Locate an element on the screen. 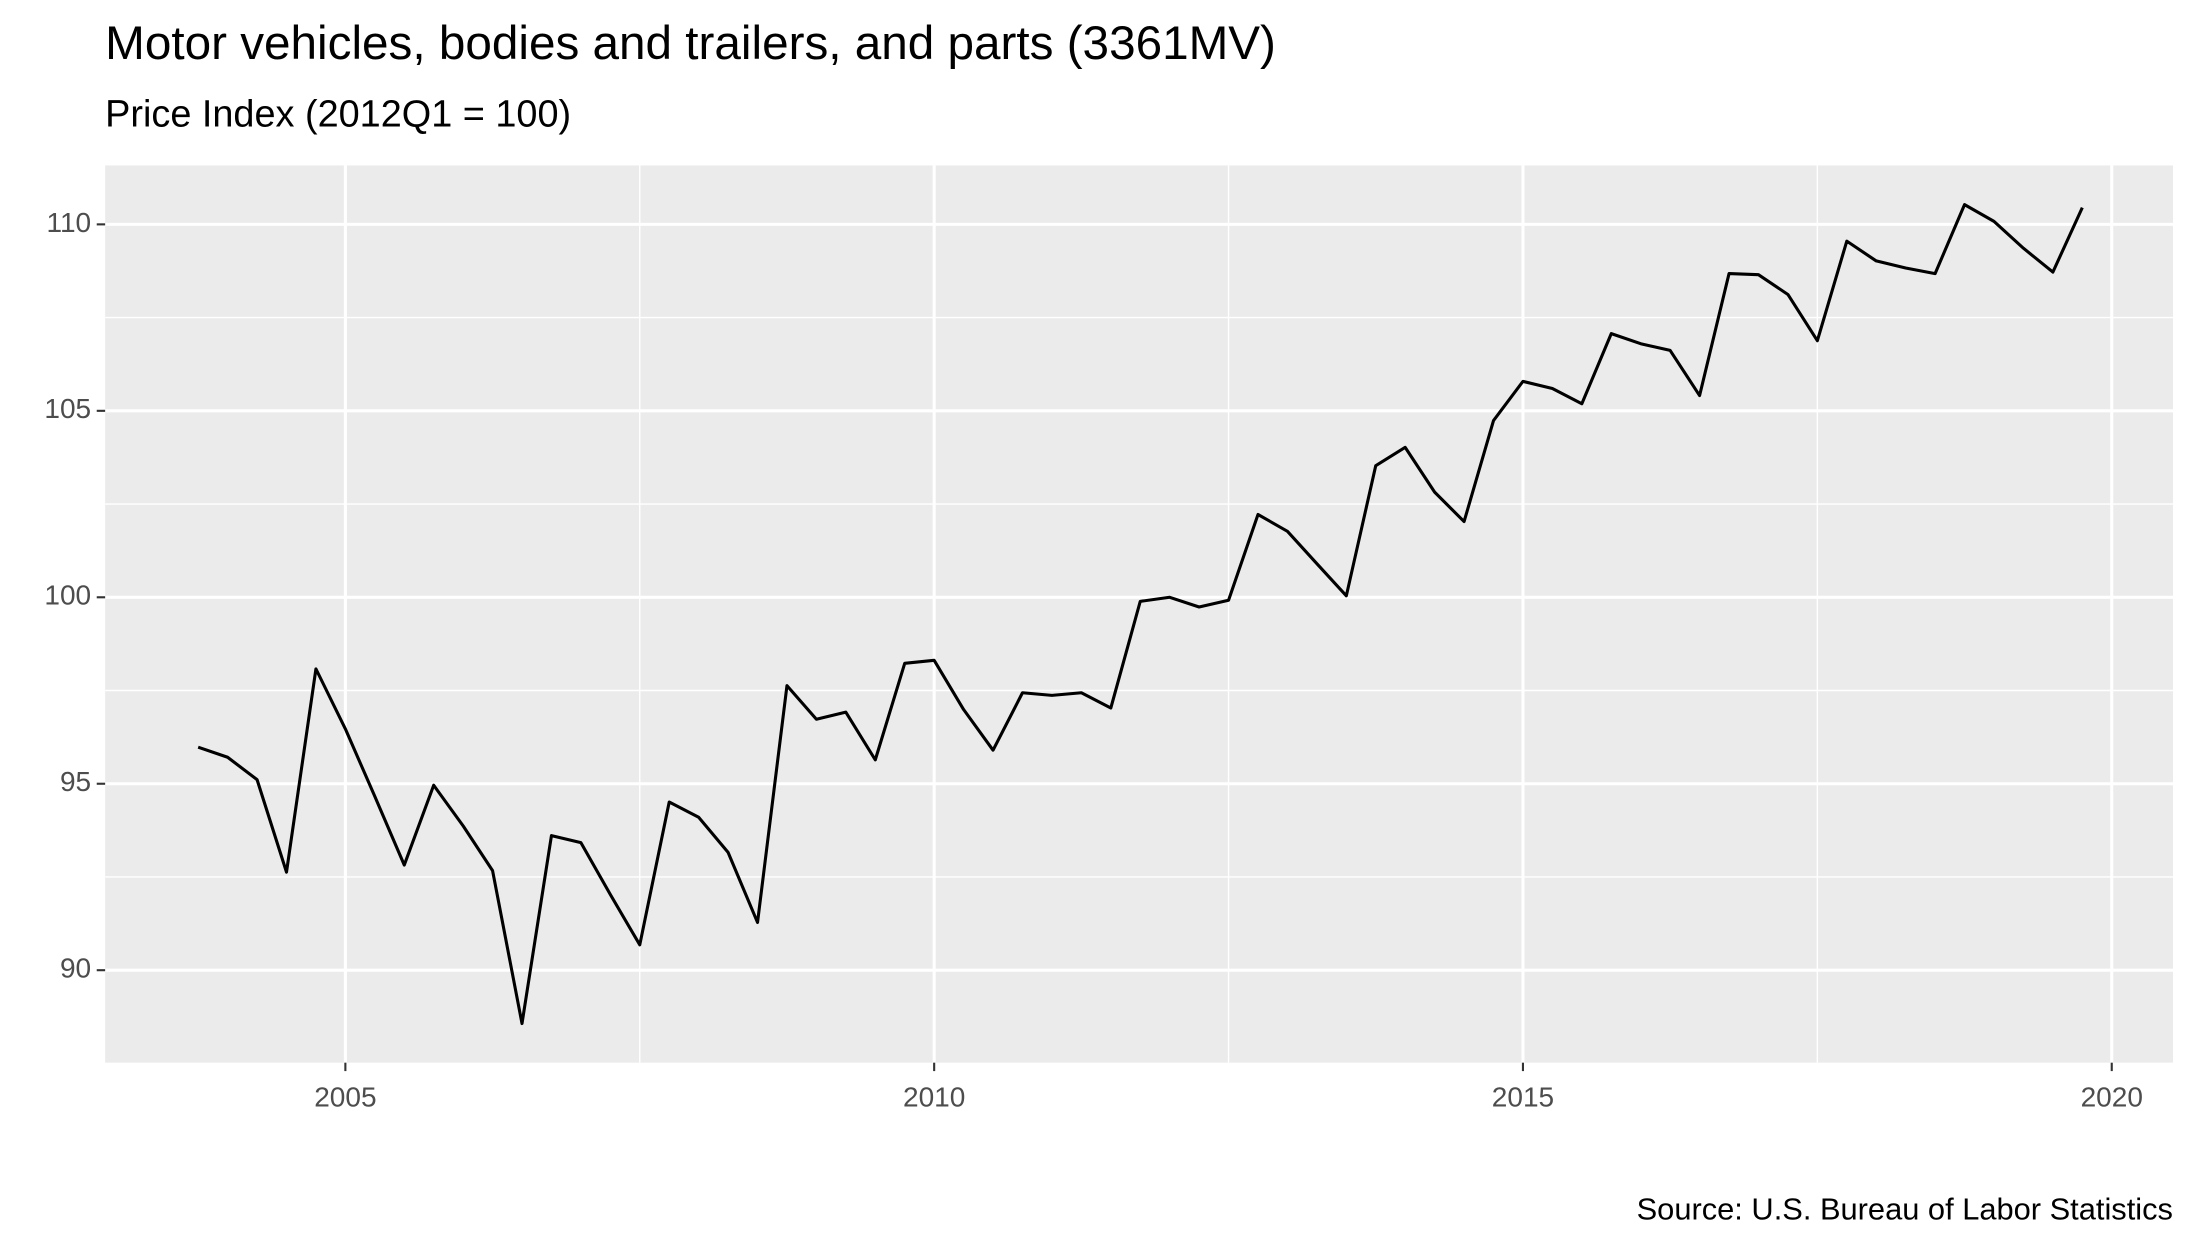 The image size is (2187, 1250). caption: Source: U.S. Bureau of Labor Statistics is located at coordinates (1905, 1208).